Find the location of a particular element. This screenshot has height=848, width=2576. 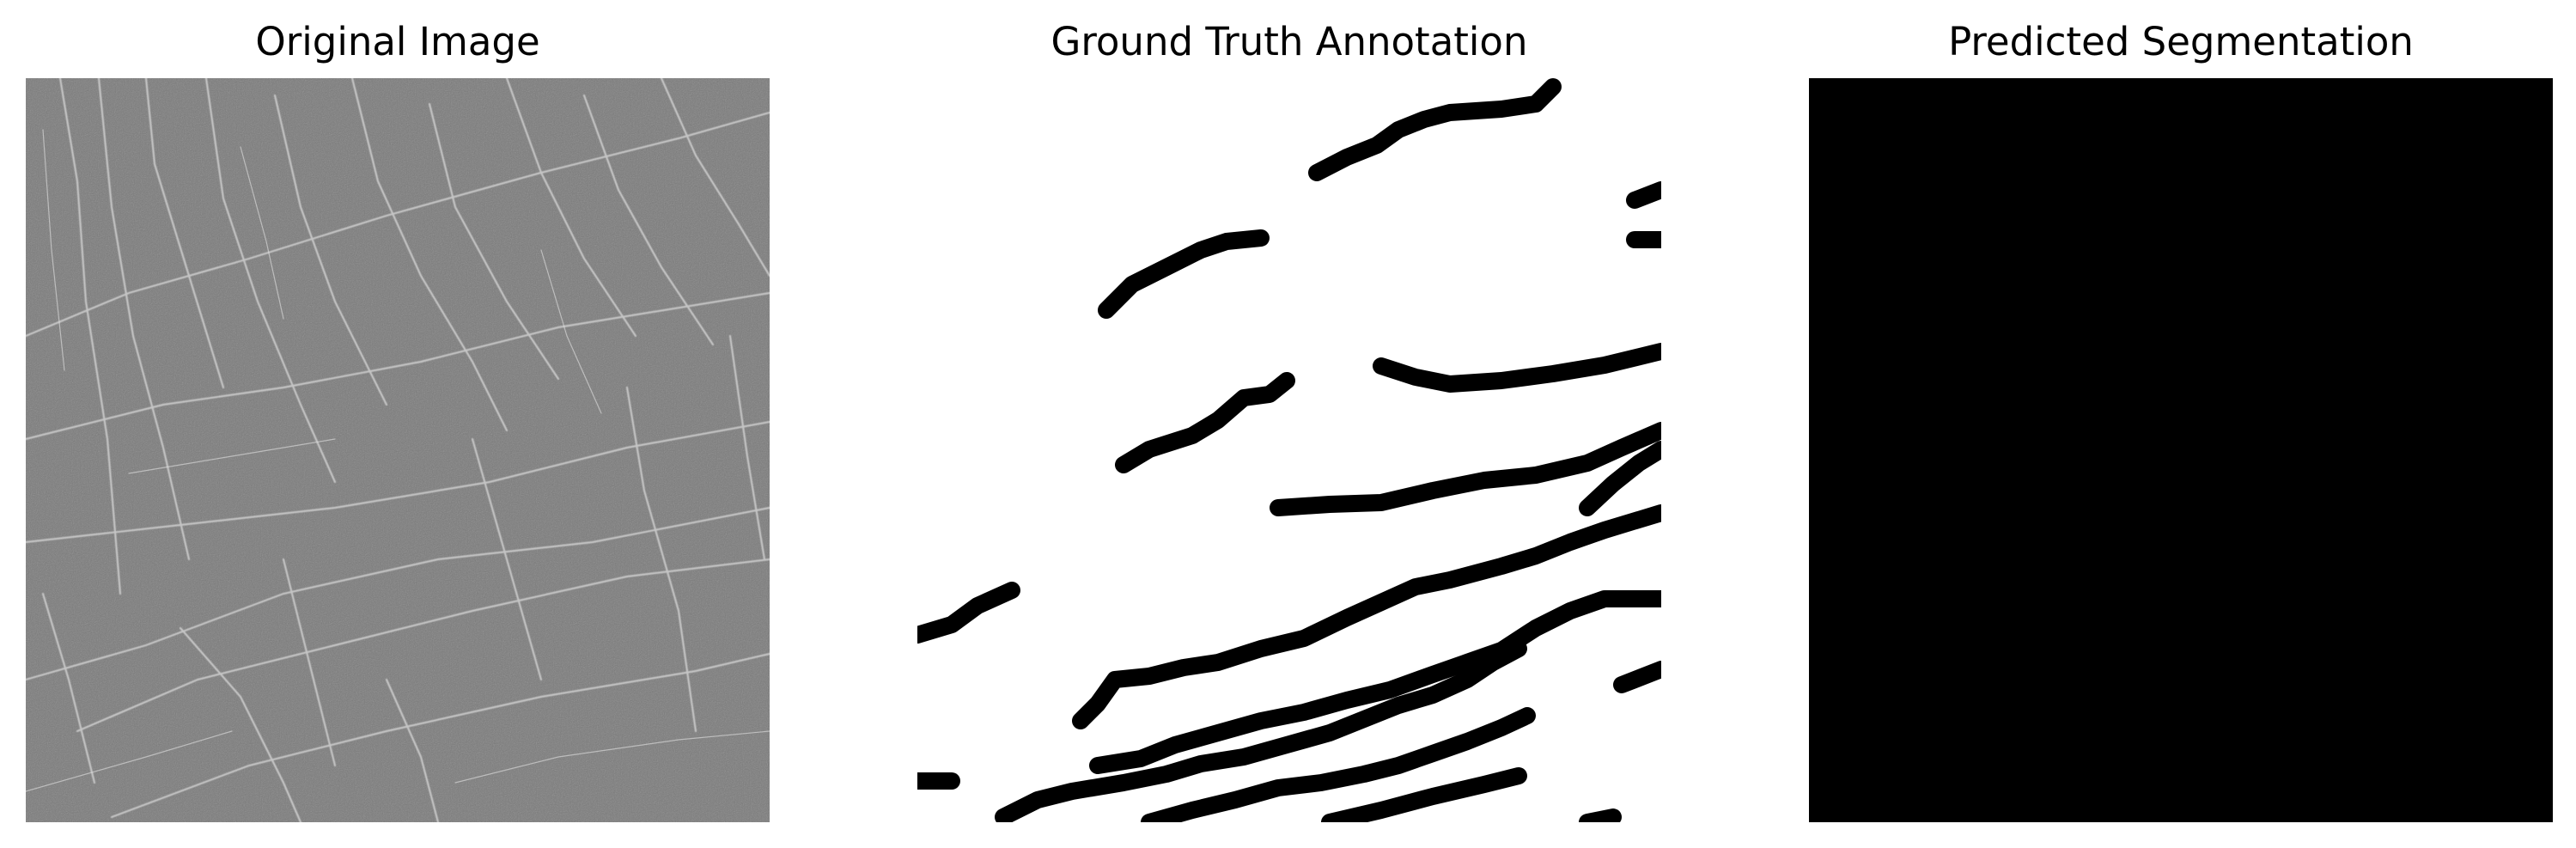

panel-title-ground-truth: Ground Truth Annotation is located at coordinates (1289, 41).